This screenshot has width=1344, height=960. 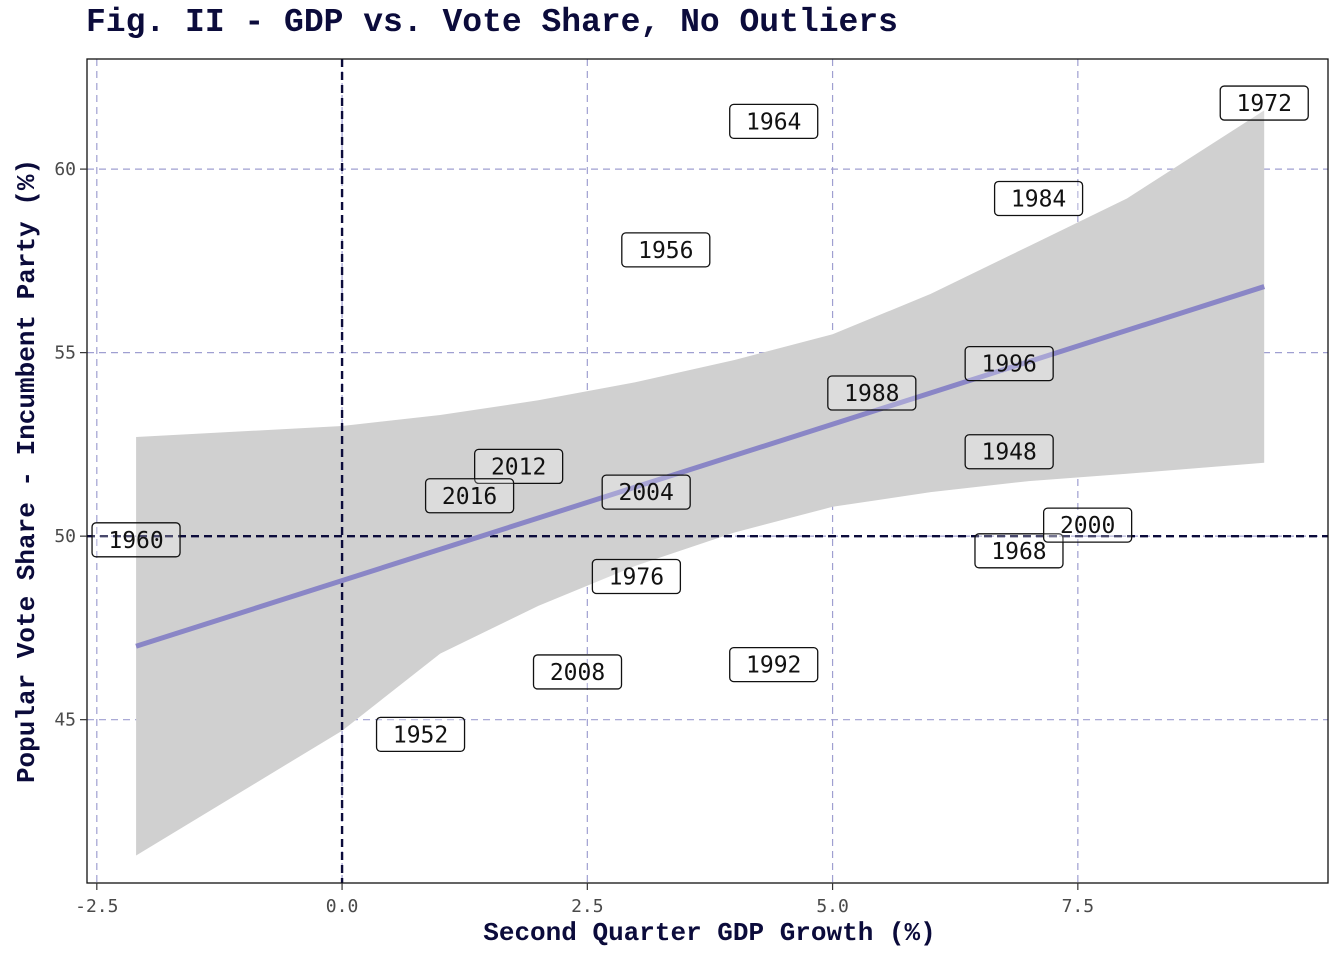 I want to click on x-tick-label: 2.5, so click(x=587, y=906).